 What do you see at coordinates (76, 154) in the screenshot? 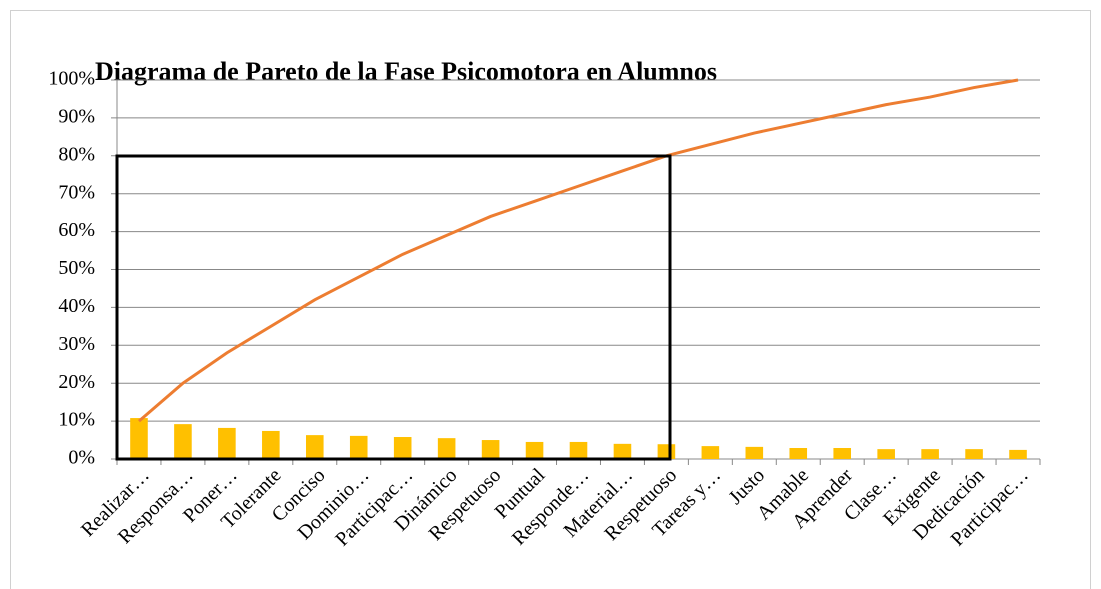
I see `y-tick-label: 80%` at bounding box center [76, 154].